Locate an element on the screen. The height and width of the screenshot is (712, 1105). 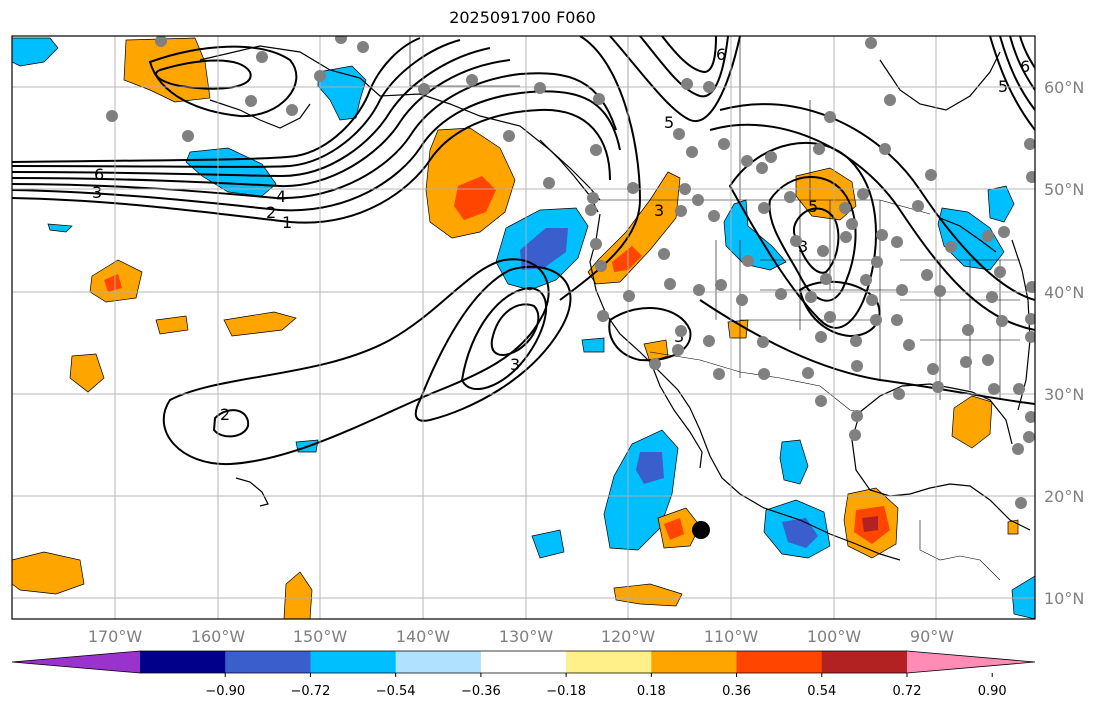
lat-label: 20°N is located at coordinates (1064, 496).